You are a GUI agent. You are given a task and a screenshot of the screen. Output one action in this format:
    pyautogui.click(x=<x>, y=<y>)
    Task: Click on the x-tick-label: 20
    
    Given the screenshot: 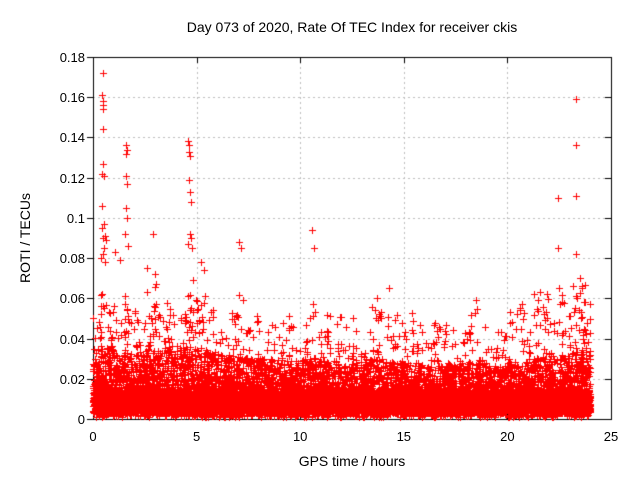 What is the action you would take?
    pyautogui.click(x=507, y=436)
    